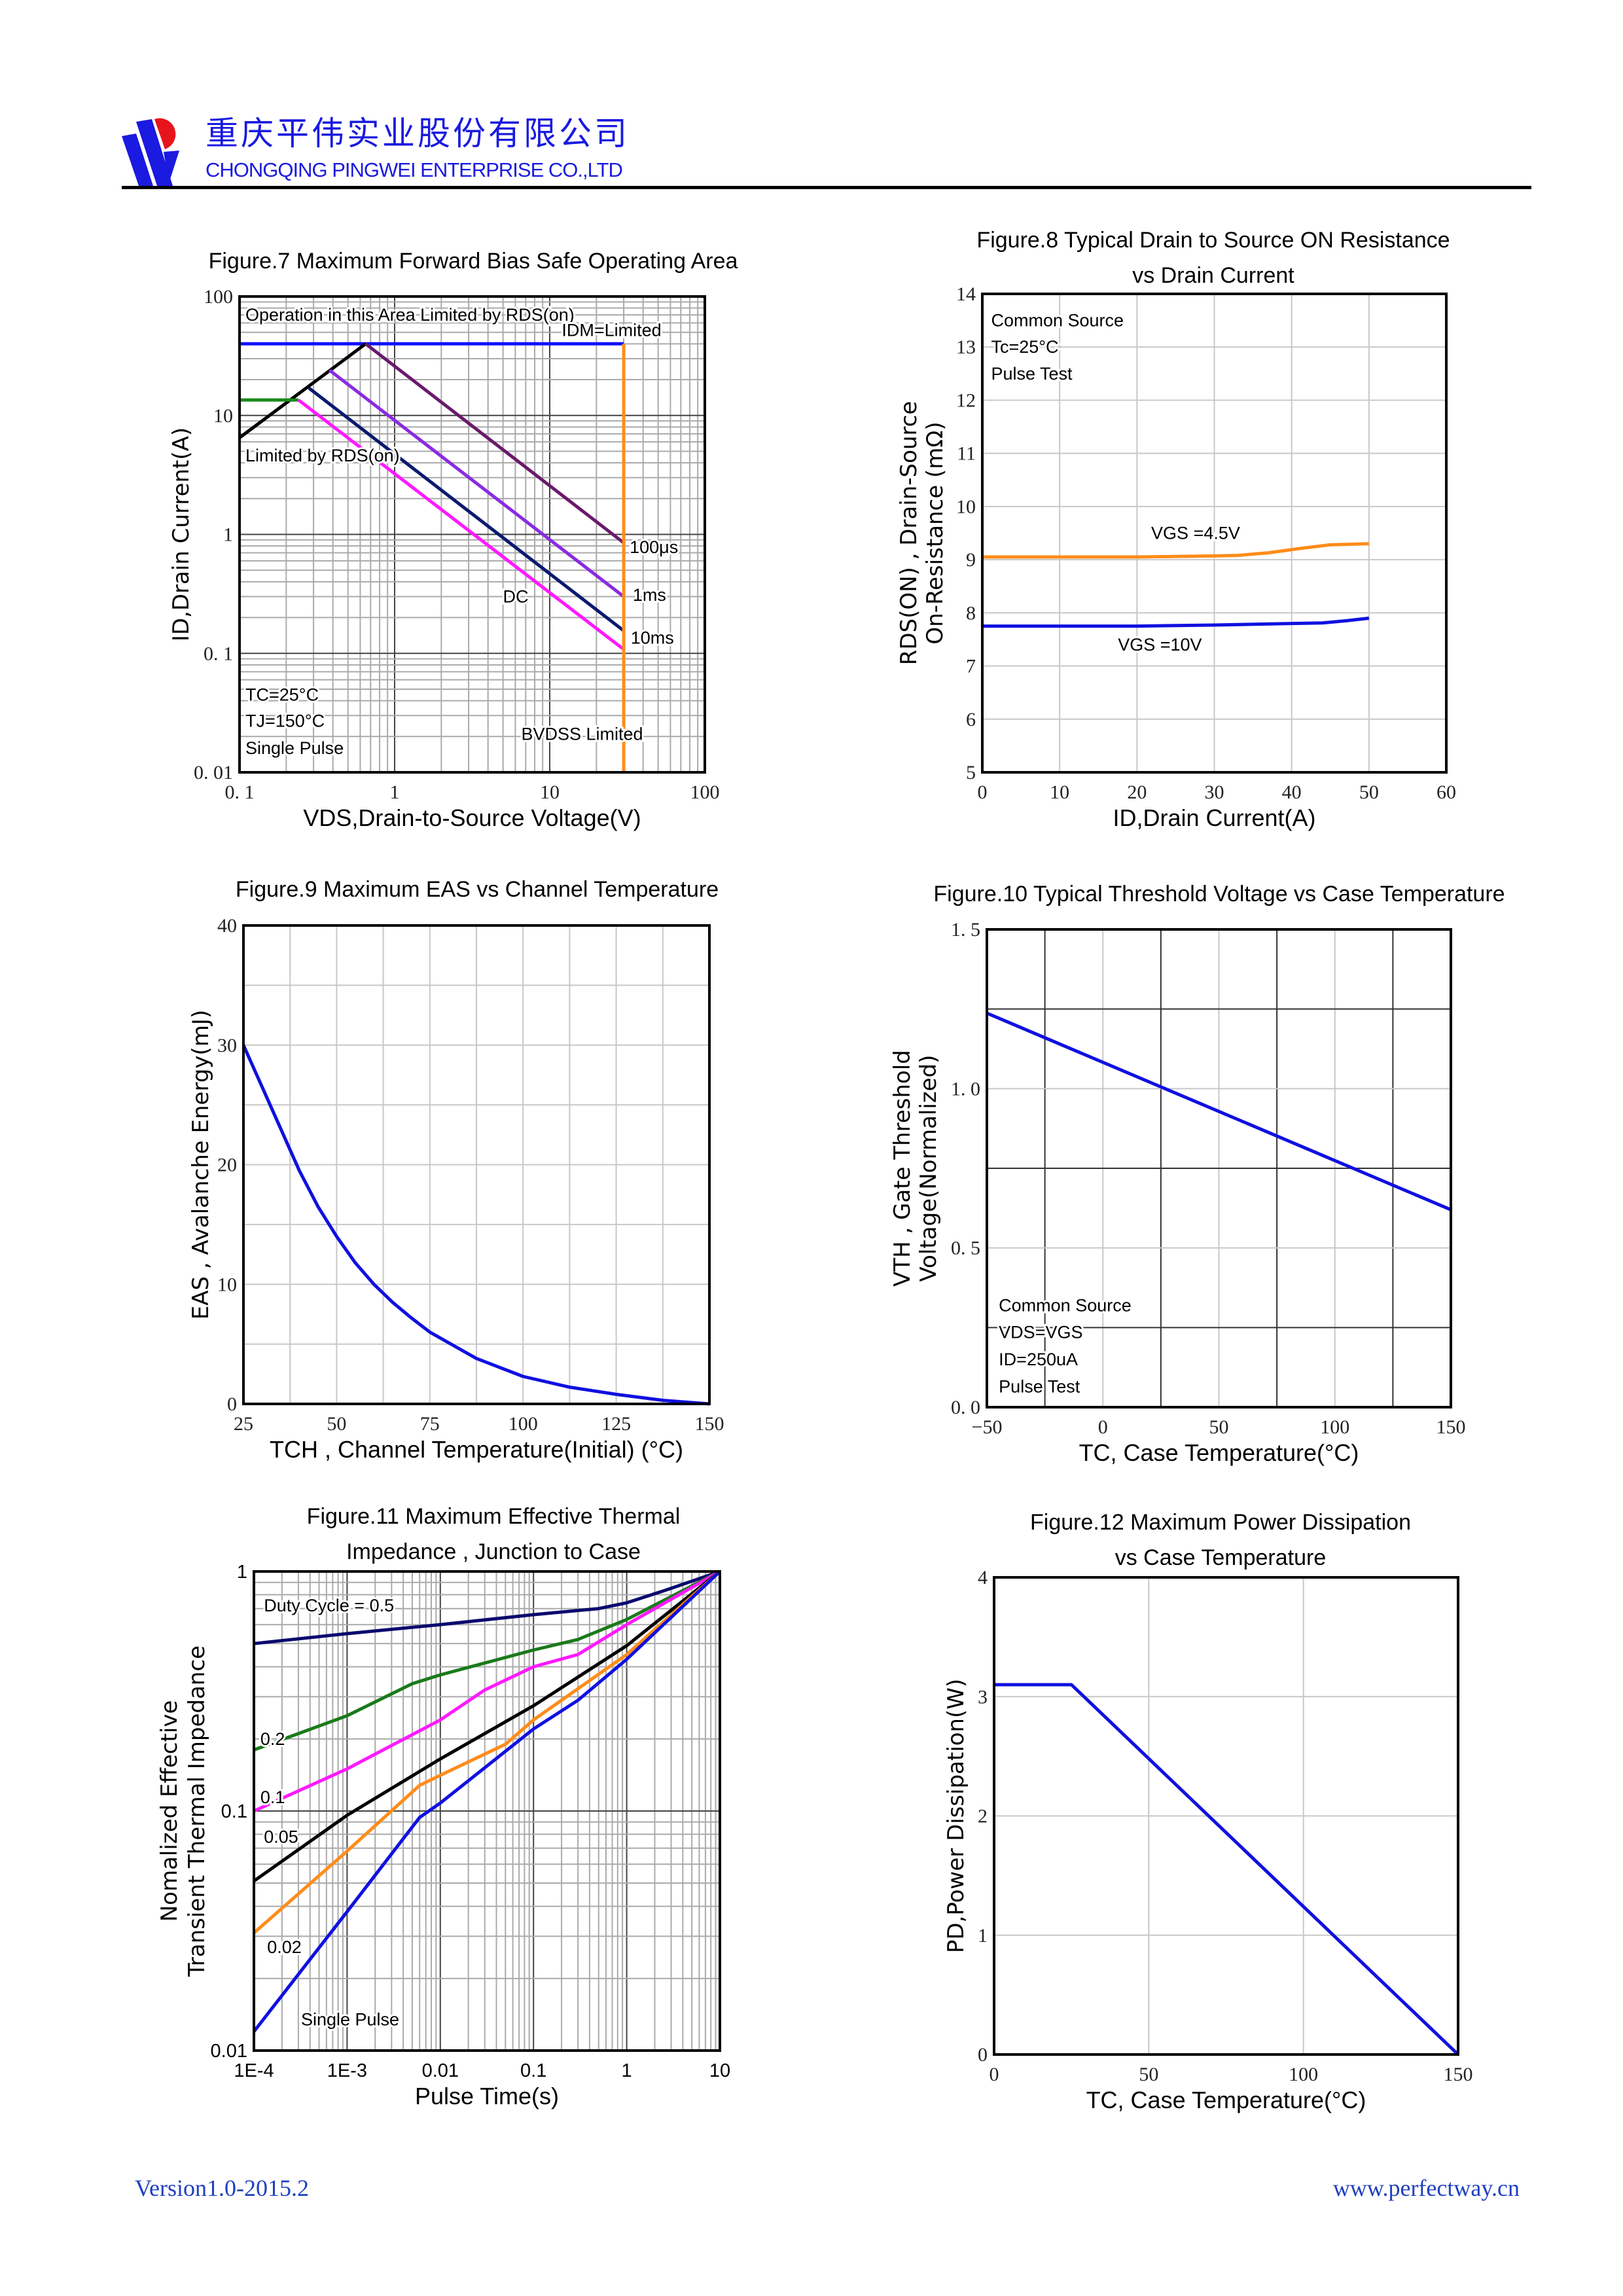 This screenshot has width=1623, height=2296. Describe the element at coordinates (243, 1424) in the screenshot. I see `x-tick-label: 25` at that location.